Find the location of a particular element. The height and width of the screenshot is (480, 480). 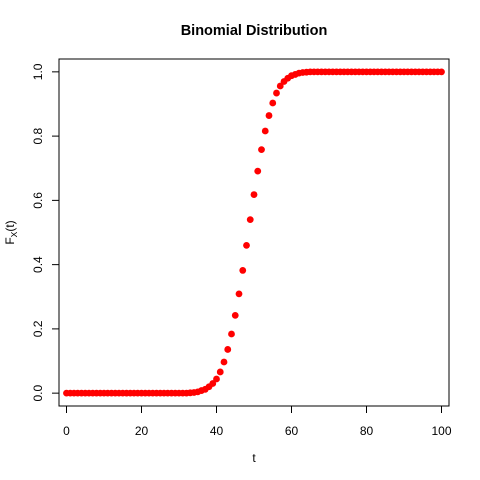

x-tick-label: 60 is located at coordinates (292, 431).